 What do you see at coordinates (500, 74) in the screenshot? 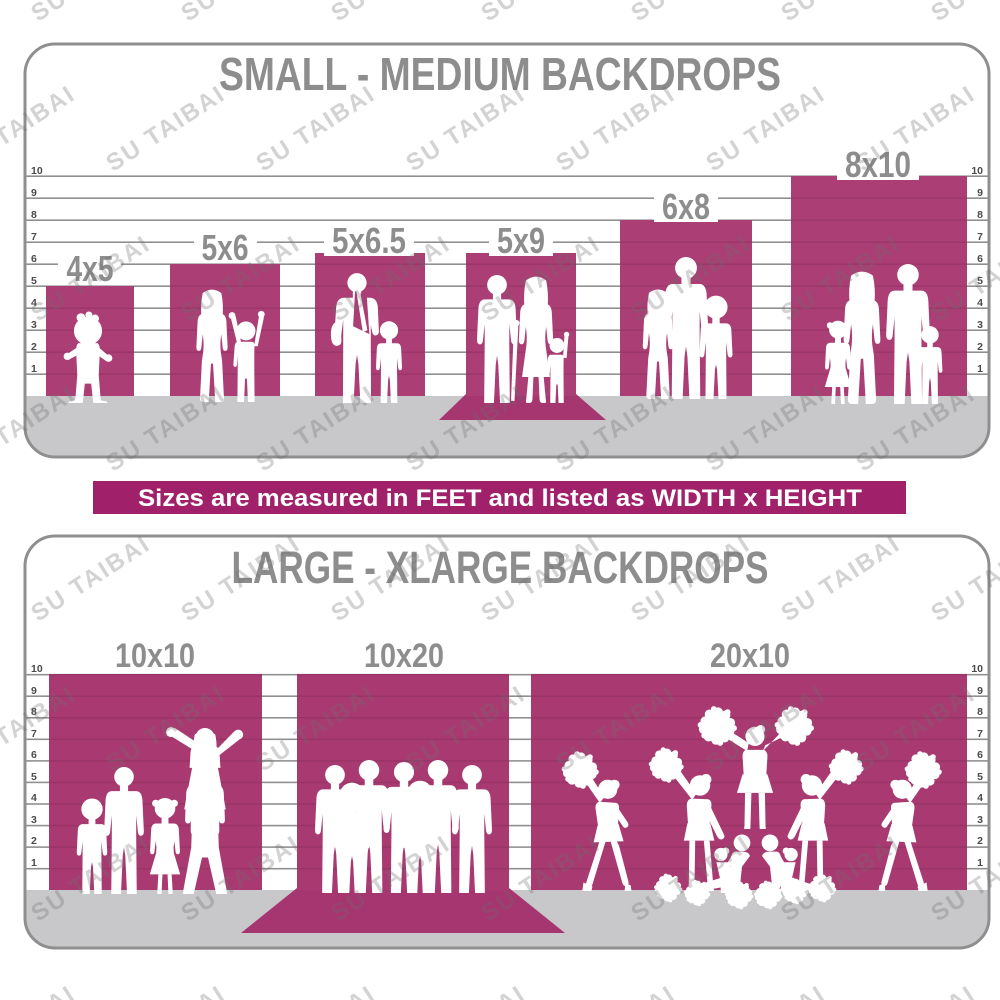
I see `svg-text: SMALL - MEDIUM BACKDROPS` at bounding box center [500, 74].